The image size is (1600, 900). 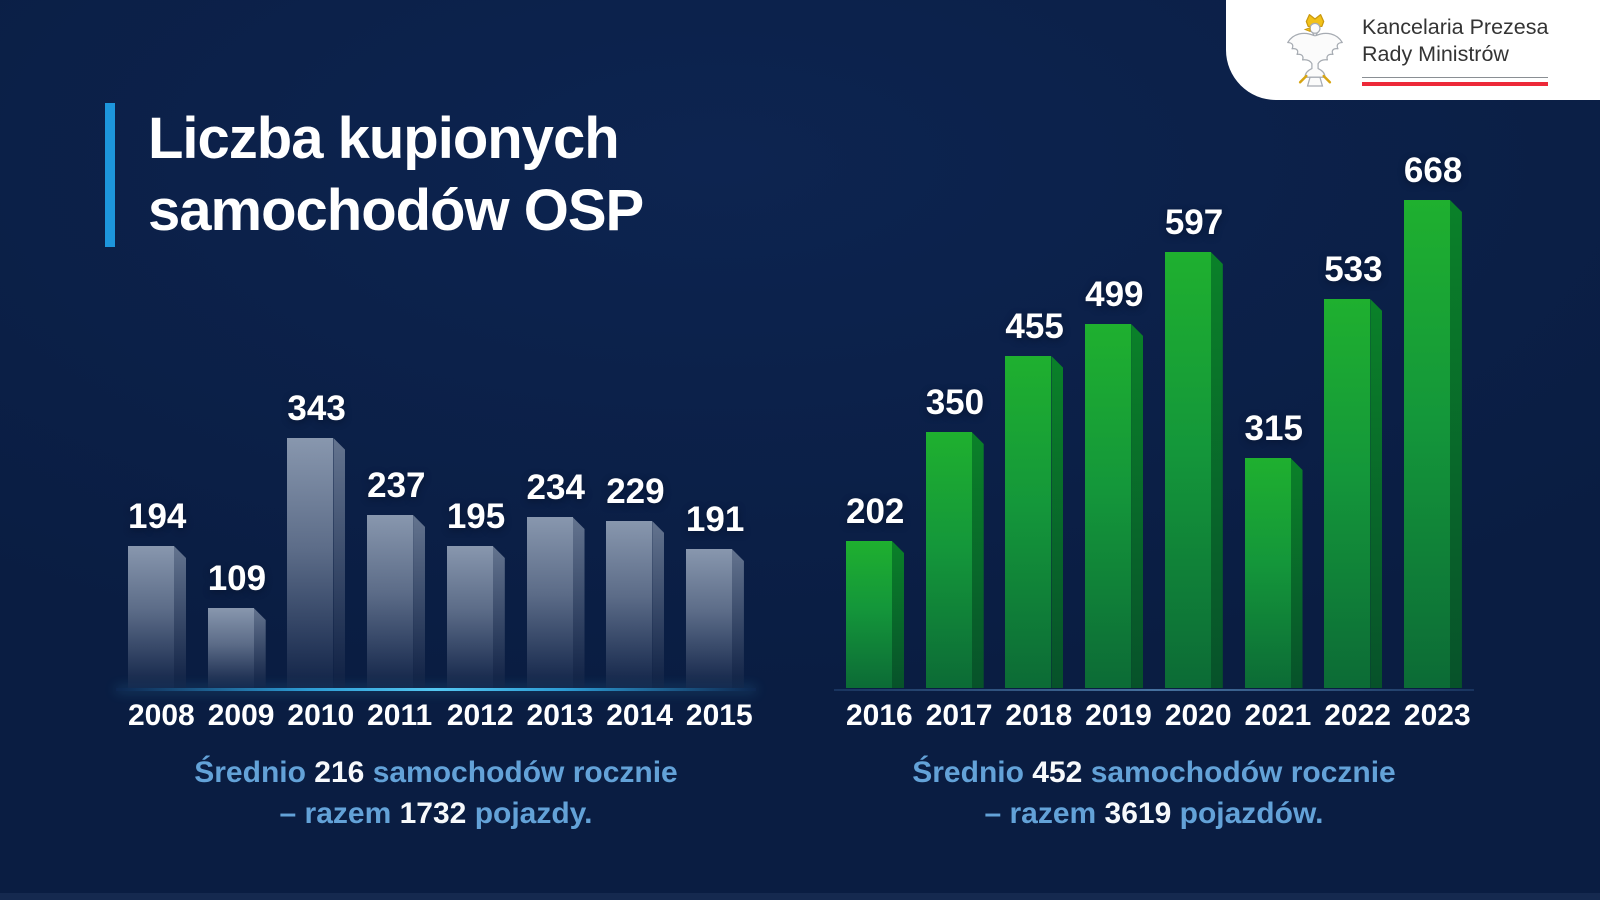 What do you see at coordinates (1435, 54) in the screenshot?
I see `badge-org-line2: Rady Ministrów` at bounding box center [1435, 54].